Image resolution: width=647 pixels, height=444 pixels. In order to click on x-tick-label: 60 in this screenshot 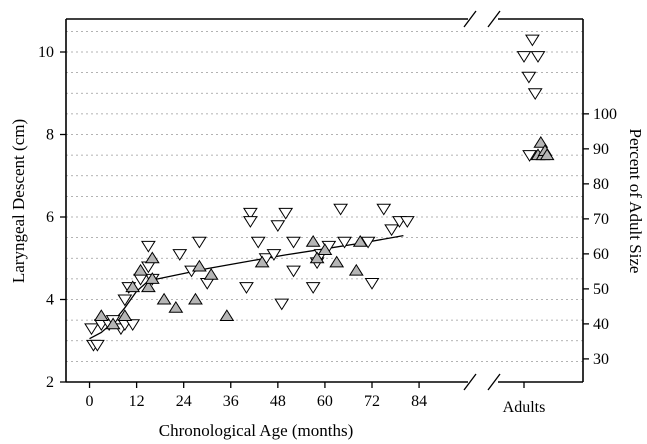, I will do `click(325, 401)`.